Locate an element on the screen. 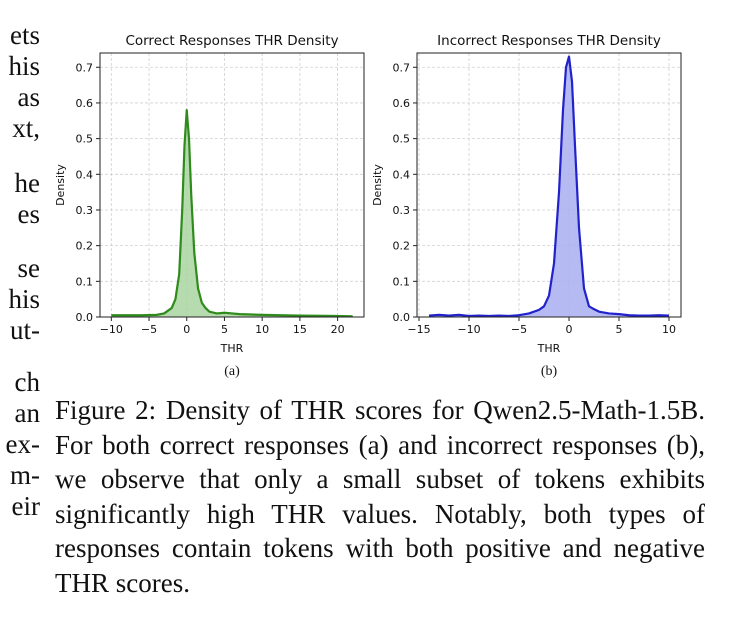 This screenshot has width=755, height=622. x-tick-label: 20 is located at coordinates (338, 329).